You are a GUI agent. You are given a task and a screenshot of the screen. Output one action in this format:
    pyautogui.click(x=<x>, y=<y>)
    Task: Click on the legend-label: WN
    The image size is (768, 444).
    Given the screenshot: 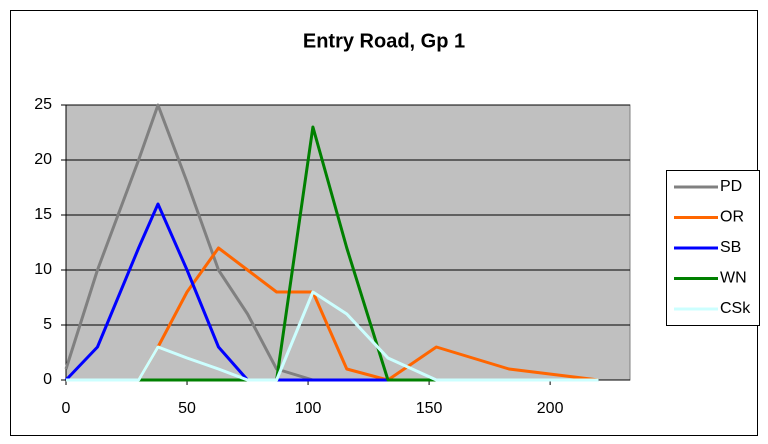 What is the action you would take?
    pyautogui.click(x=733, y=278)
    